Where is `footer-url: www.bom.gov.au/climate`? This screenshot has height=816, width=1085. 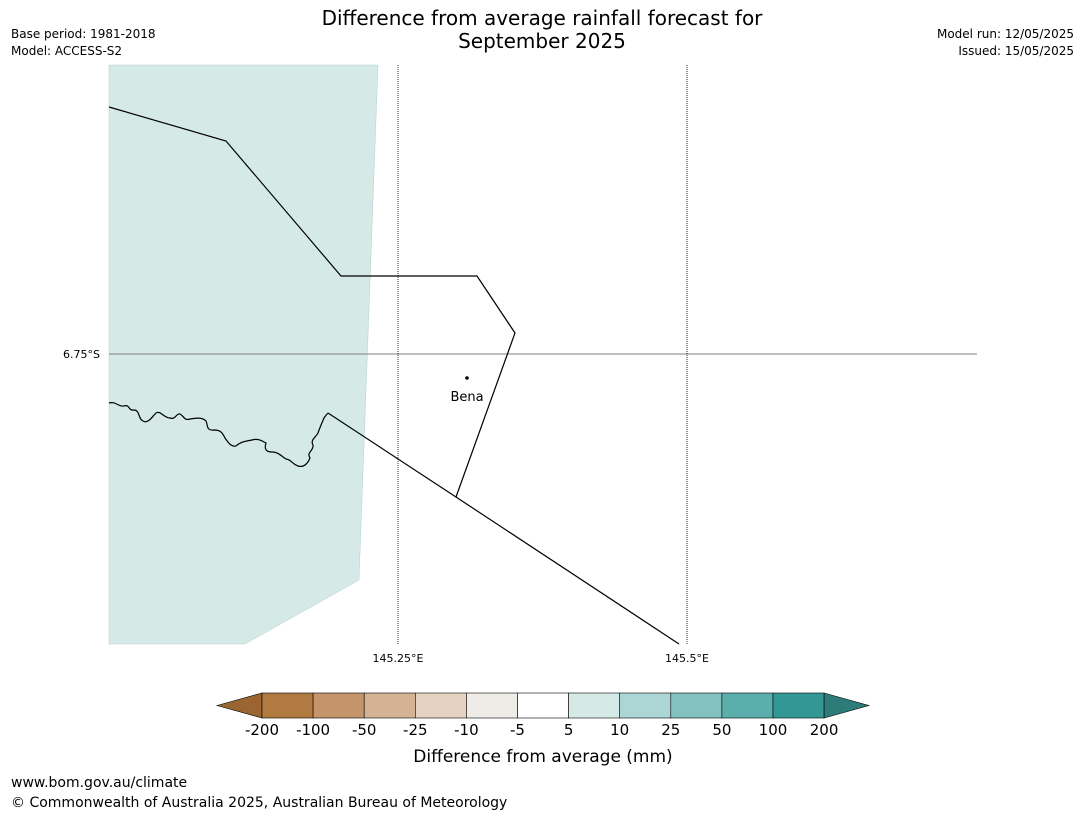
footer-url: www.bom.gov.au/climate is located at coordinates (99, 783).